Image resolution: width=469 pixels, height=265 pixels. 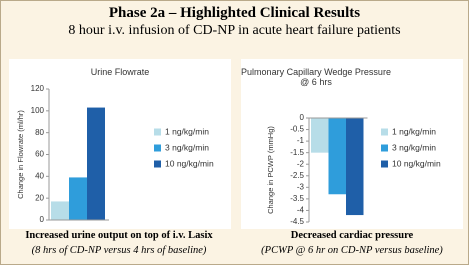 I want to click on y-tick-label: -3.5, so click(x=297, y=198).